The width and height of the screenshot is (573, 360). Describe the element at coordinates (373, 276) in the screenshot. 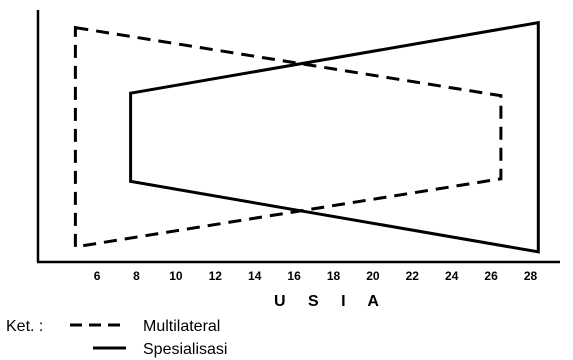

I see `x-tick-label: 20` at that location.